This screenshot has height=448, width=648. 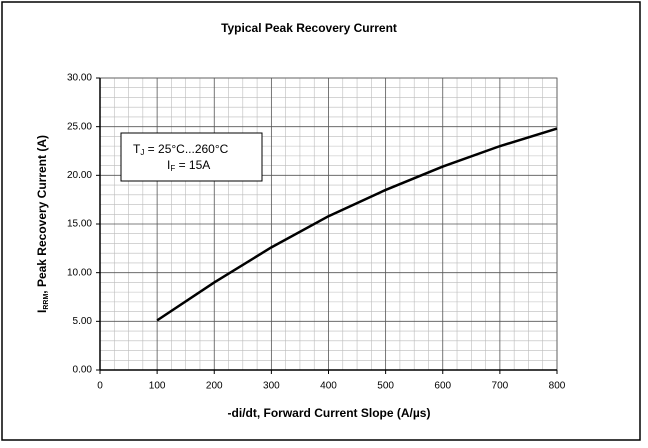 What do you see at coordinates (385, 386) in the screenshot?
I see `x-tick-label: 500` at bounding box center [385, 386].